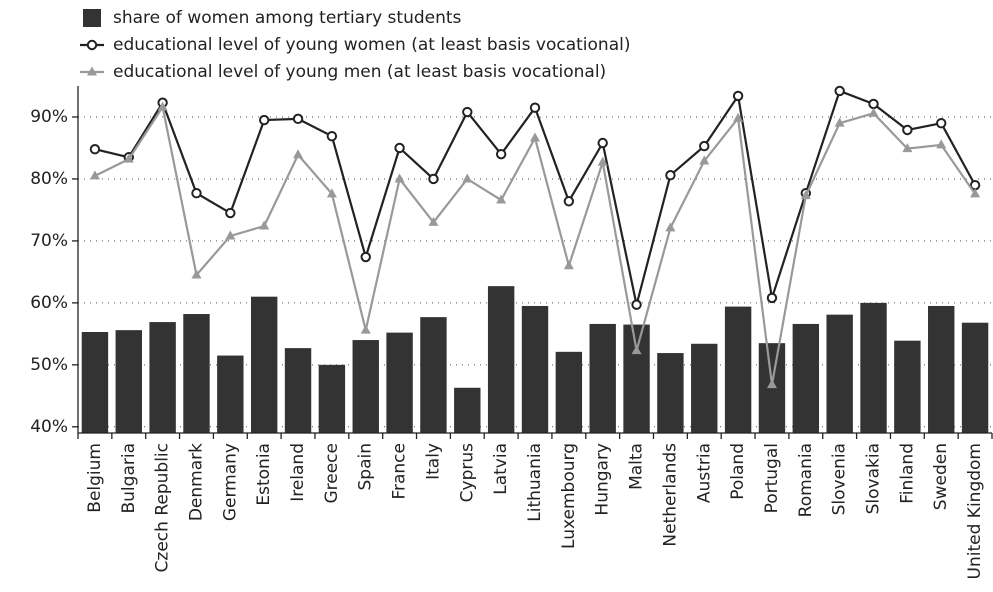 This screenshot has height=592, width=993. Describe the element at coordinates (569, 496) in the screenshot. I see `x-tick-label: Luxembourg` at that location.